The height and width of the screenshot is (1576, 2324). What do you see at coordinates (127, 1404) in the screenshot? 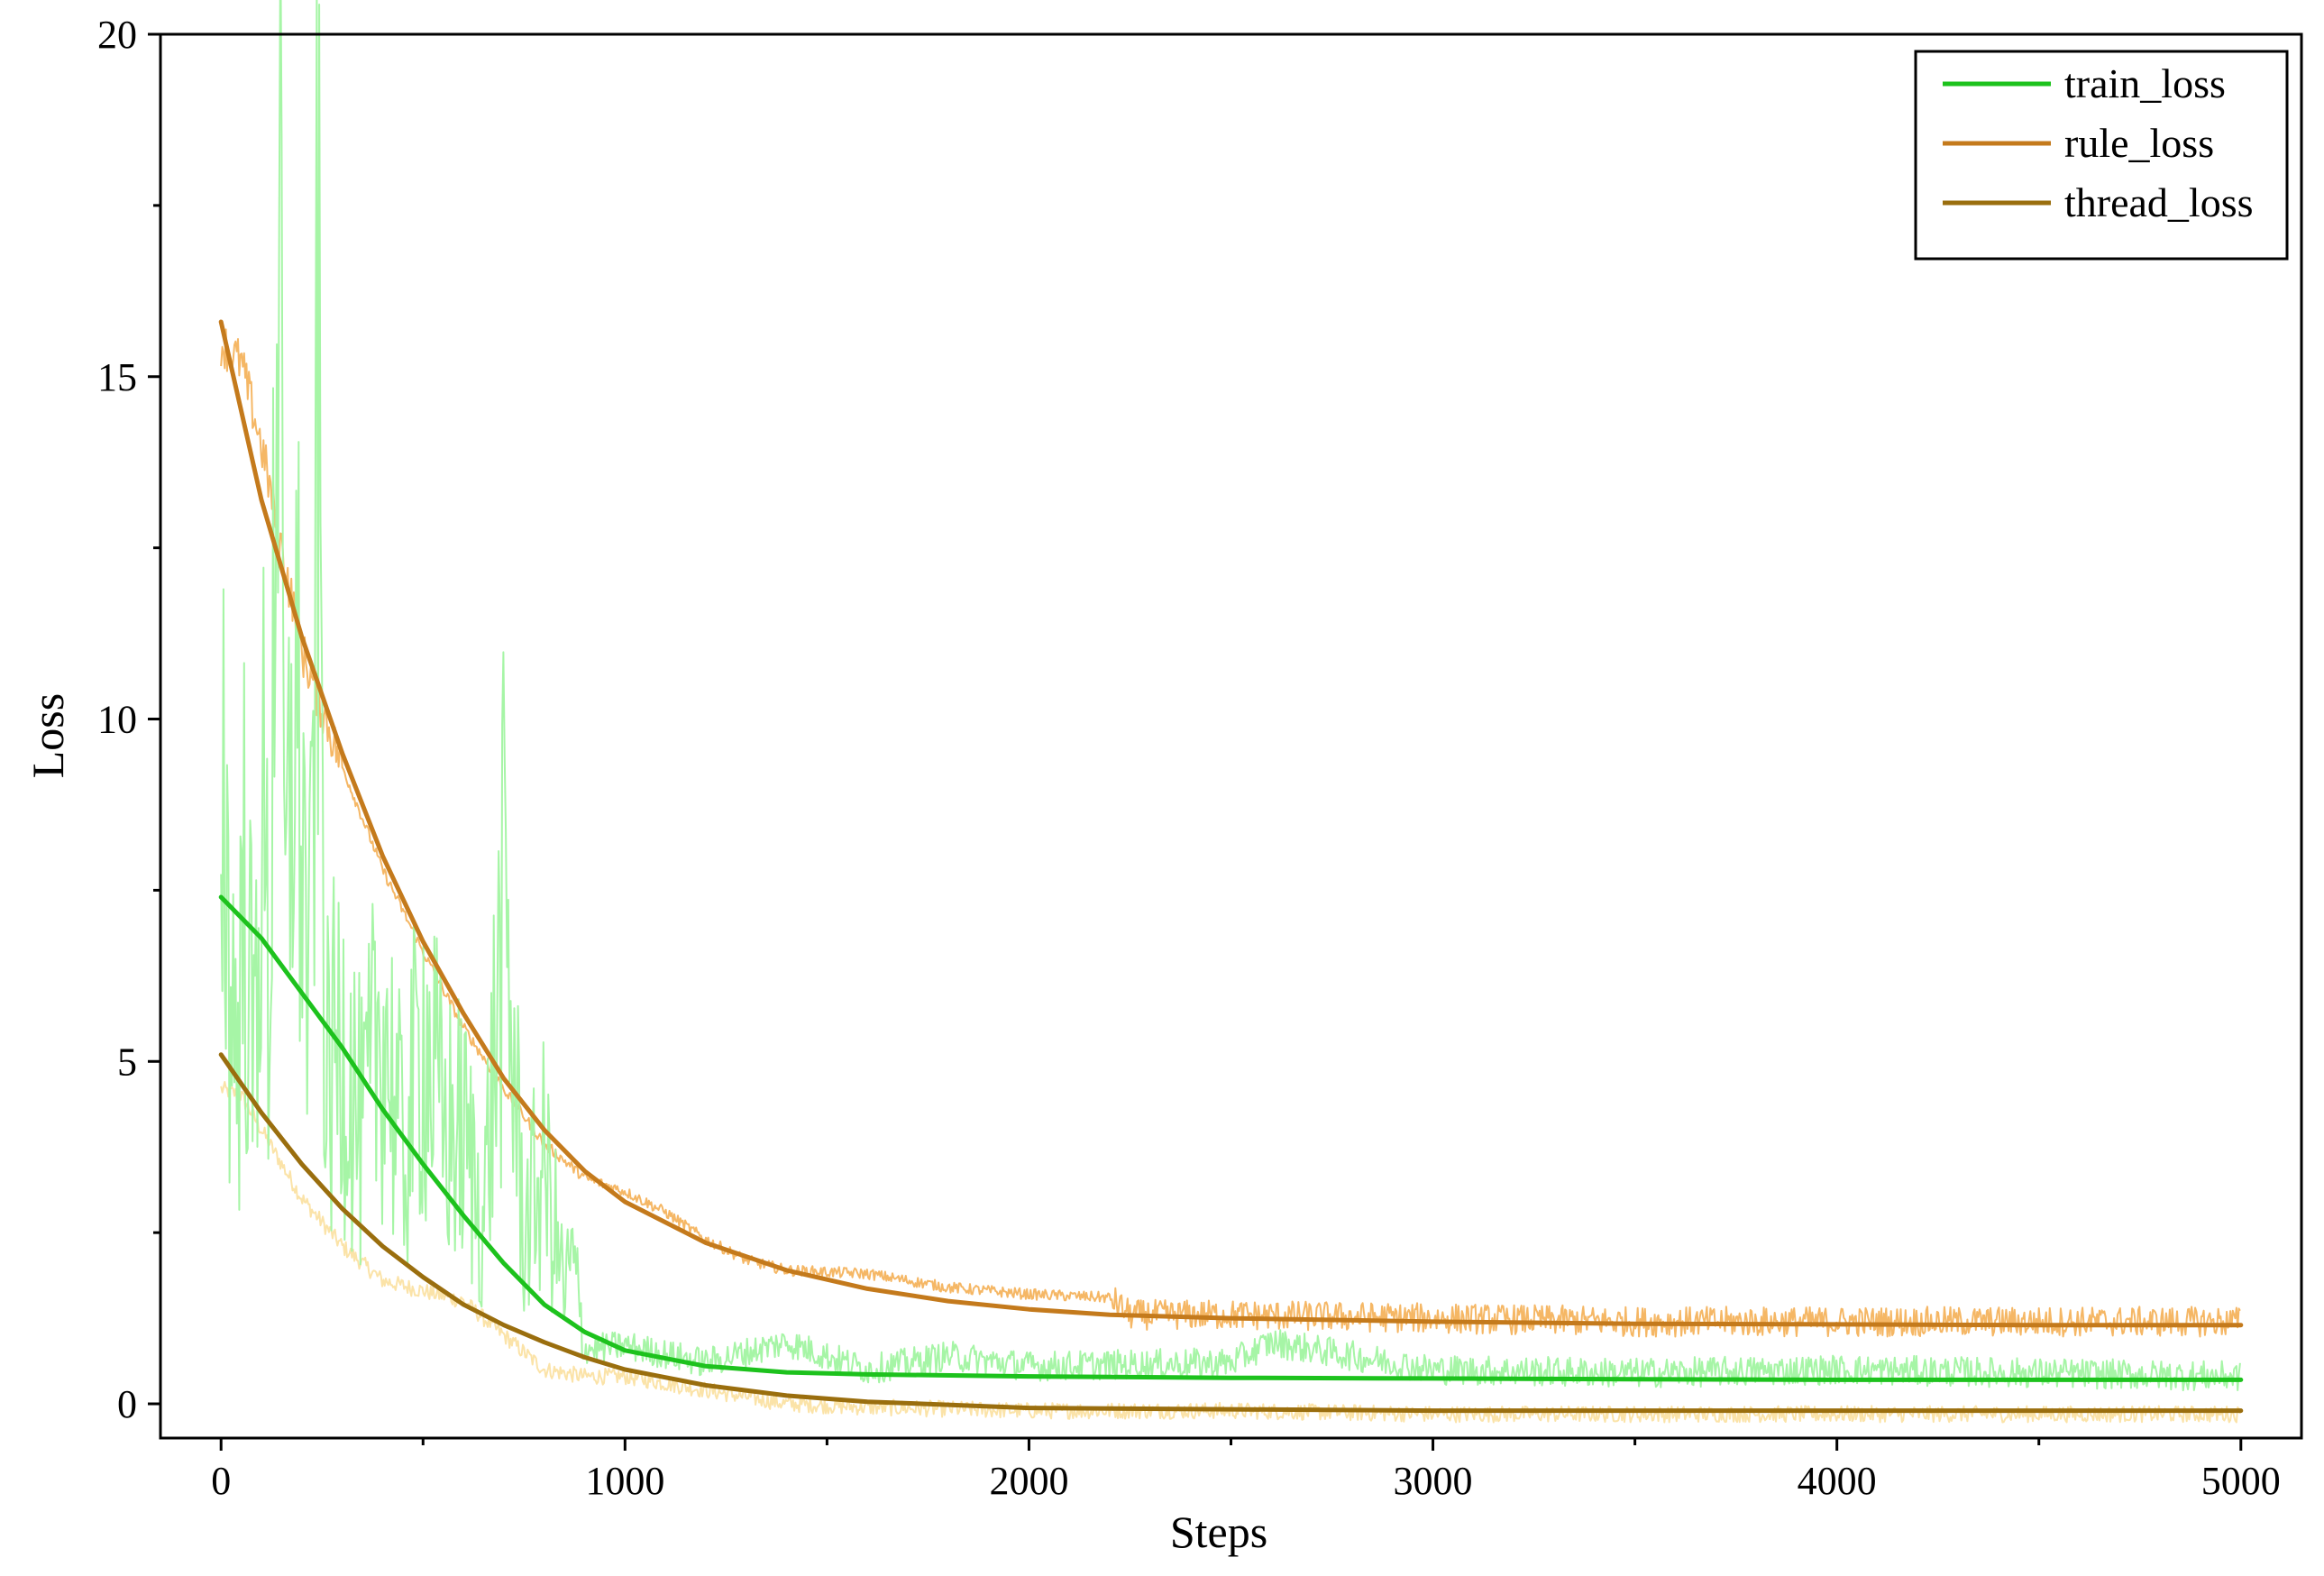
I see `y-tick-label: 0` at bounding box center [127, 1404].